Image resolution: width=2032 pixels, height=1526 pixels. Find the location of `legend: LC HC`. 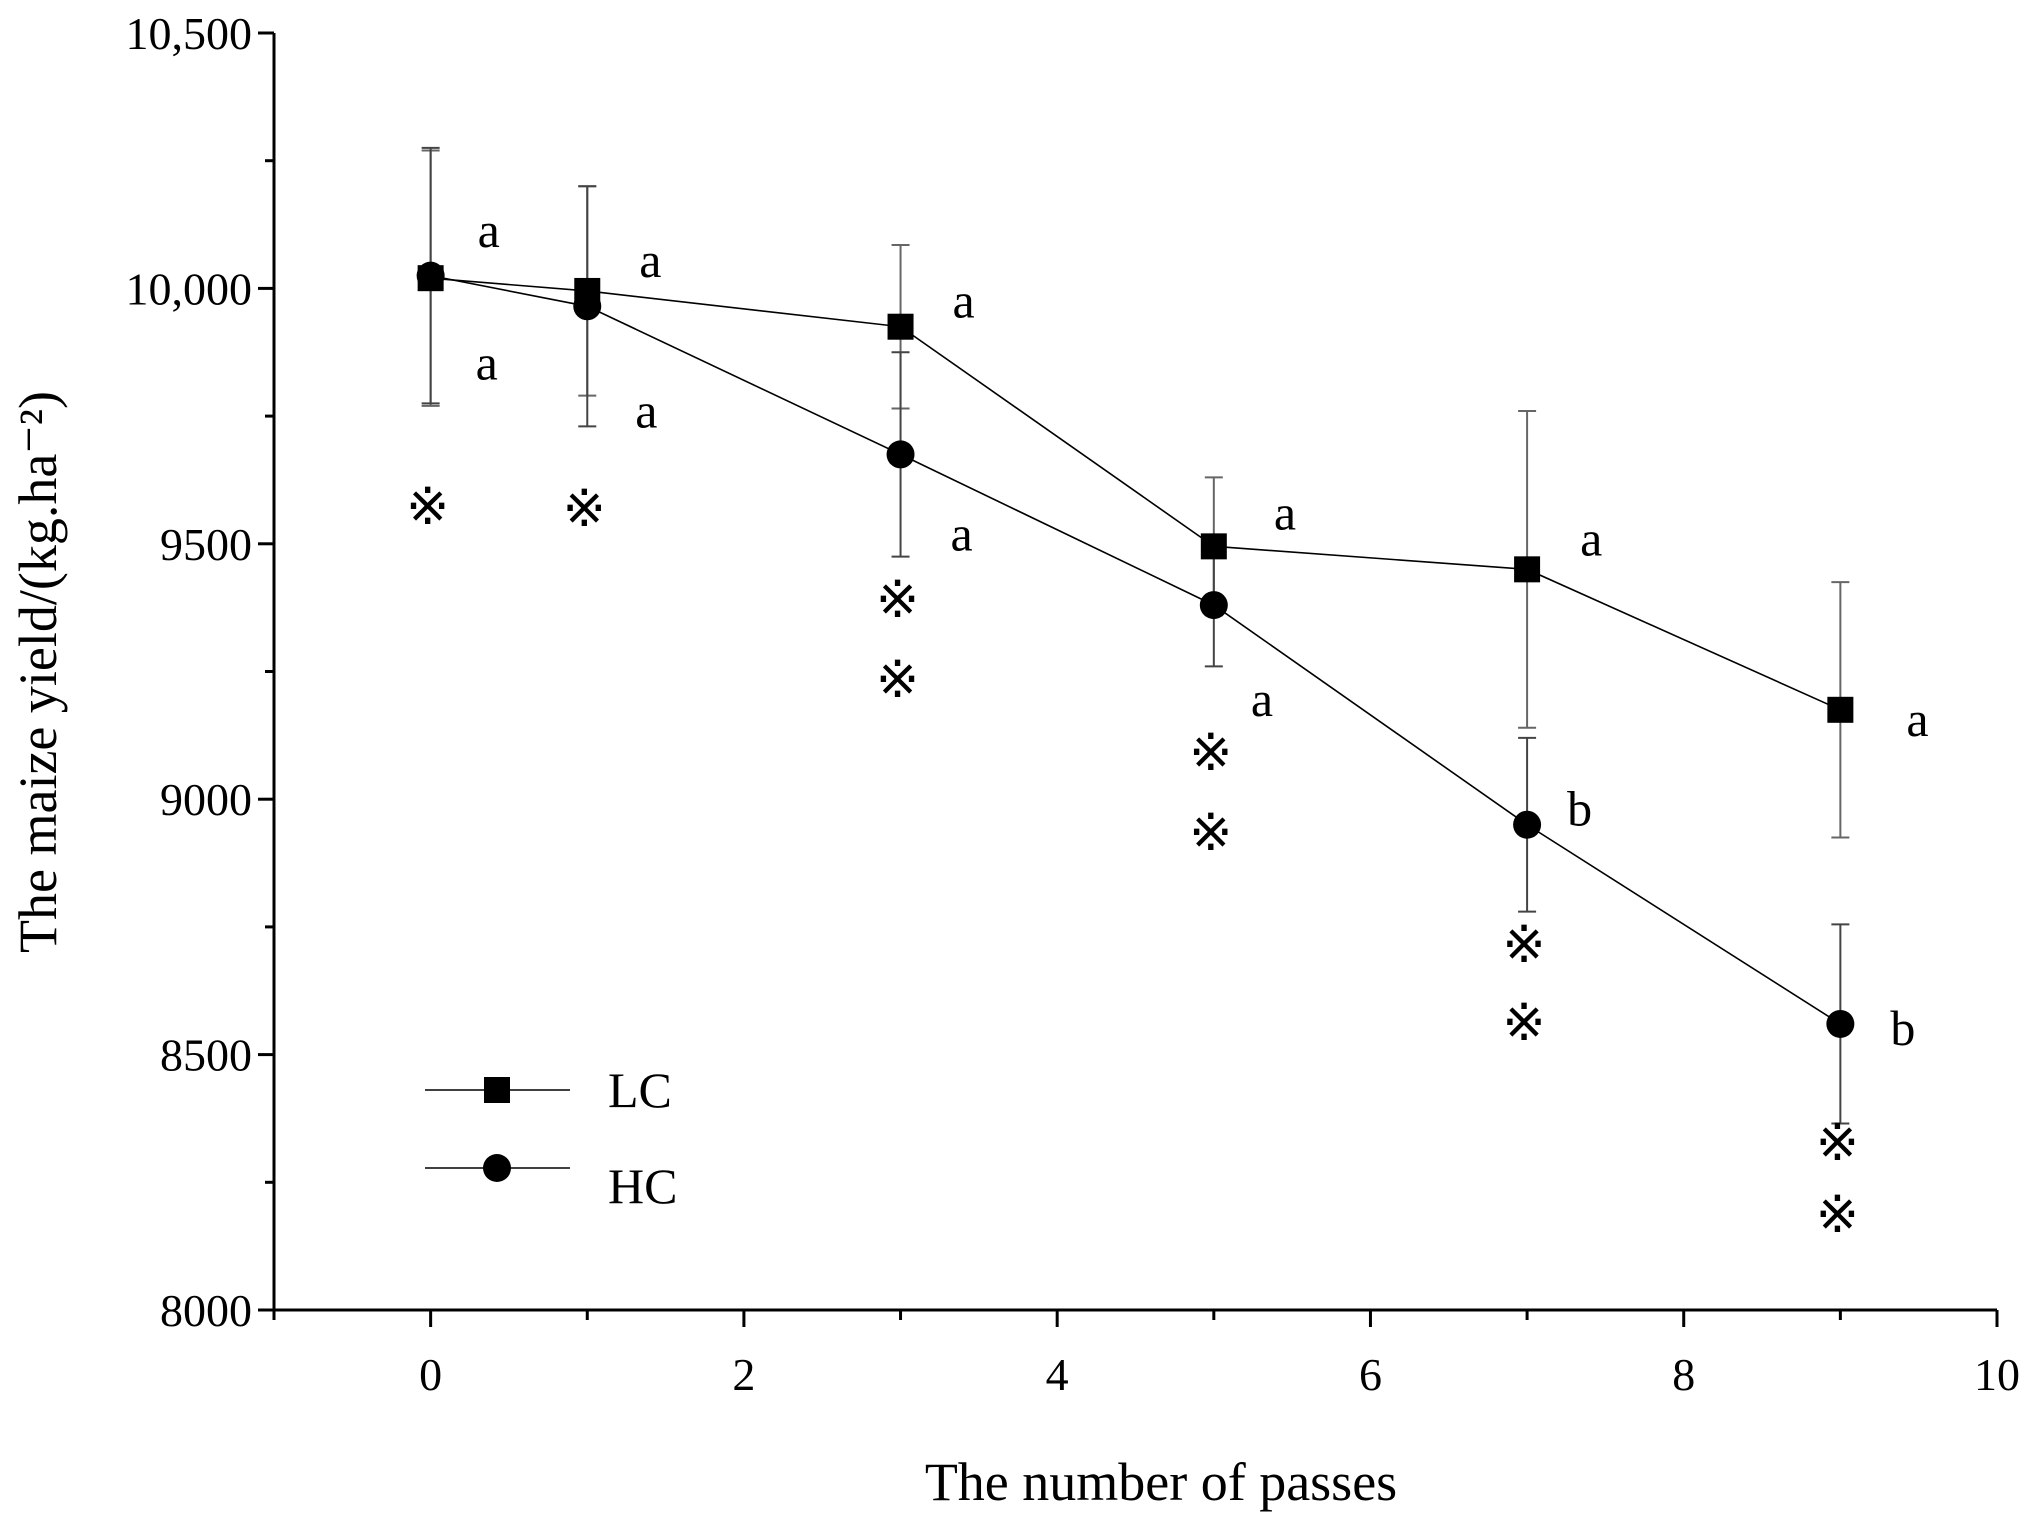

legend: LC HC is located at coordinates (551, 1138).